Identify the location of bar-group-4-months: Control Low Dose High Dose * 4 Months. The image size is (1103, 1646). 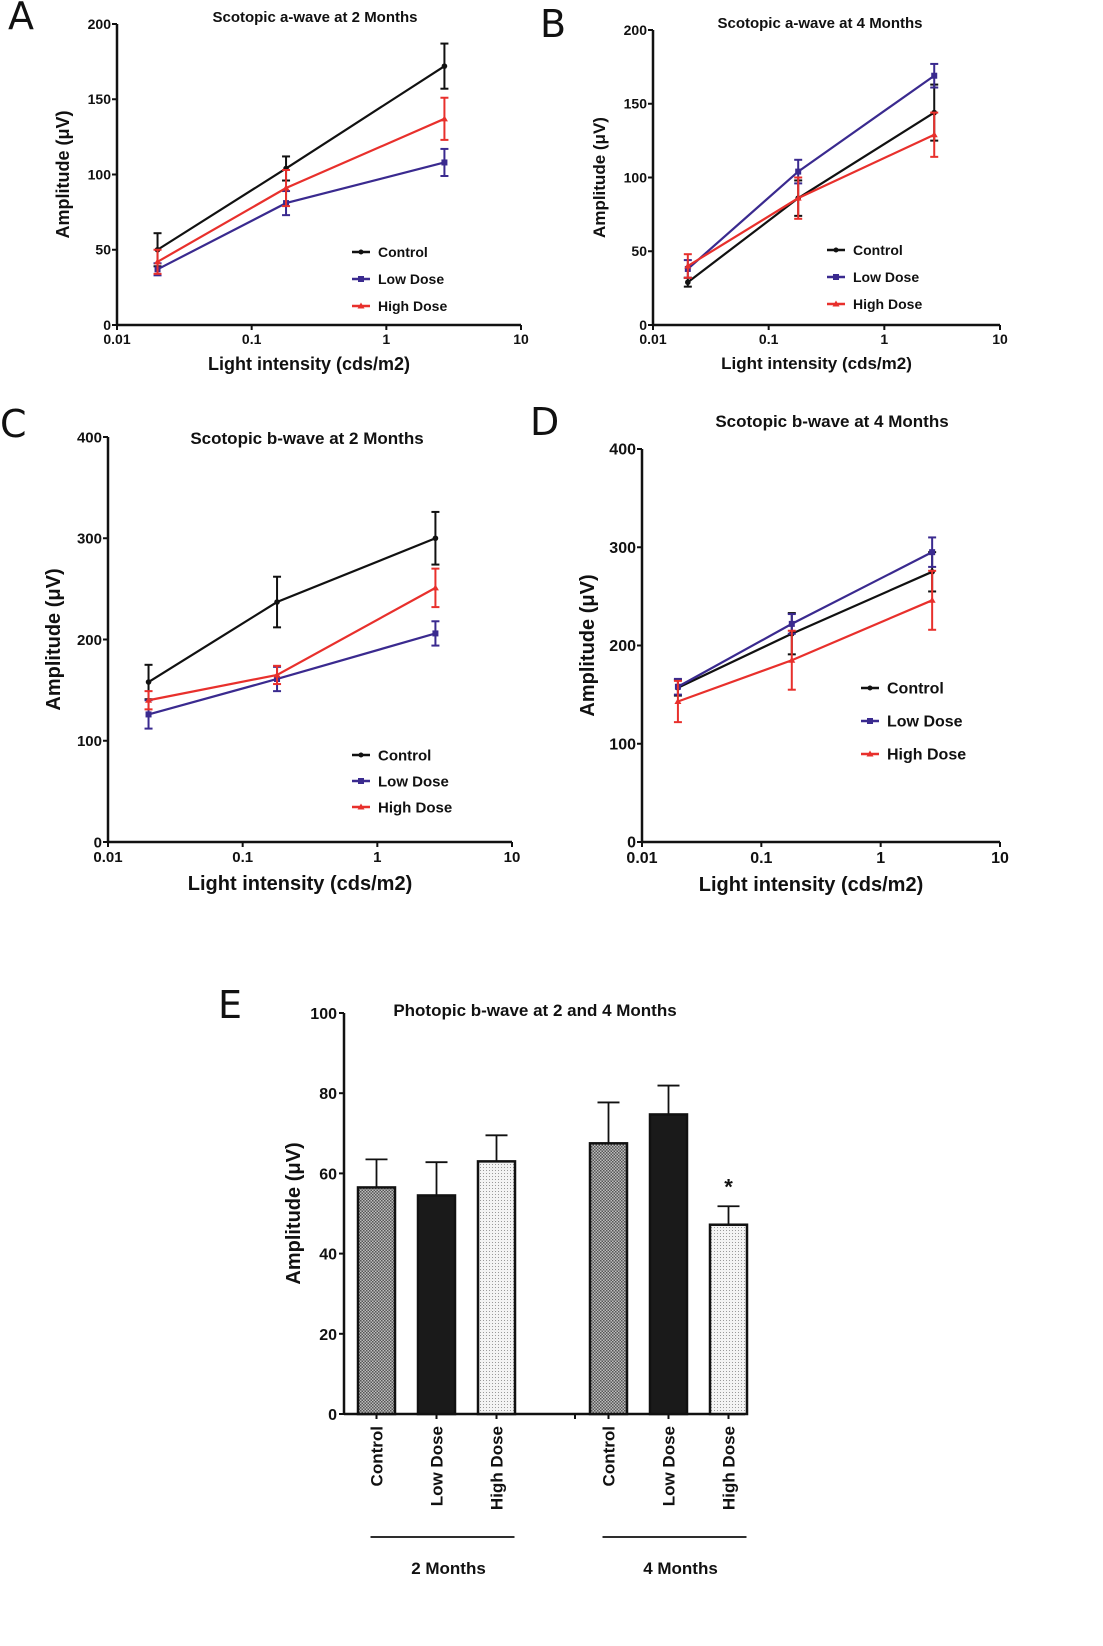
(668, 1331).